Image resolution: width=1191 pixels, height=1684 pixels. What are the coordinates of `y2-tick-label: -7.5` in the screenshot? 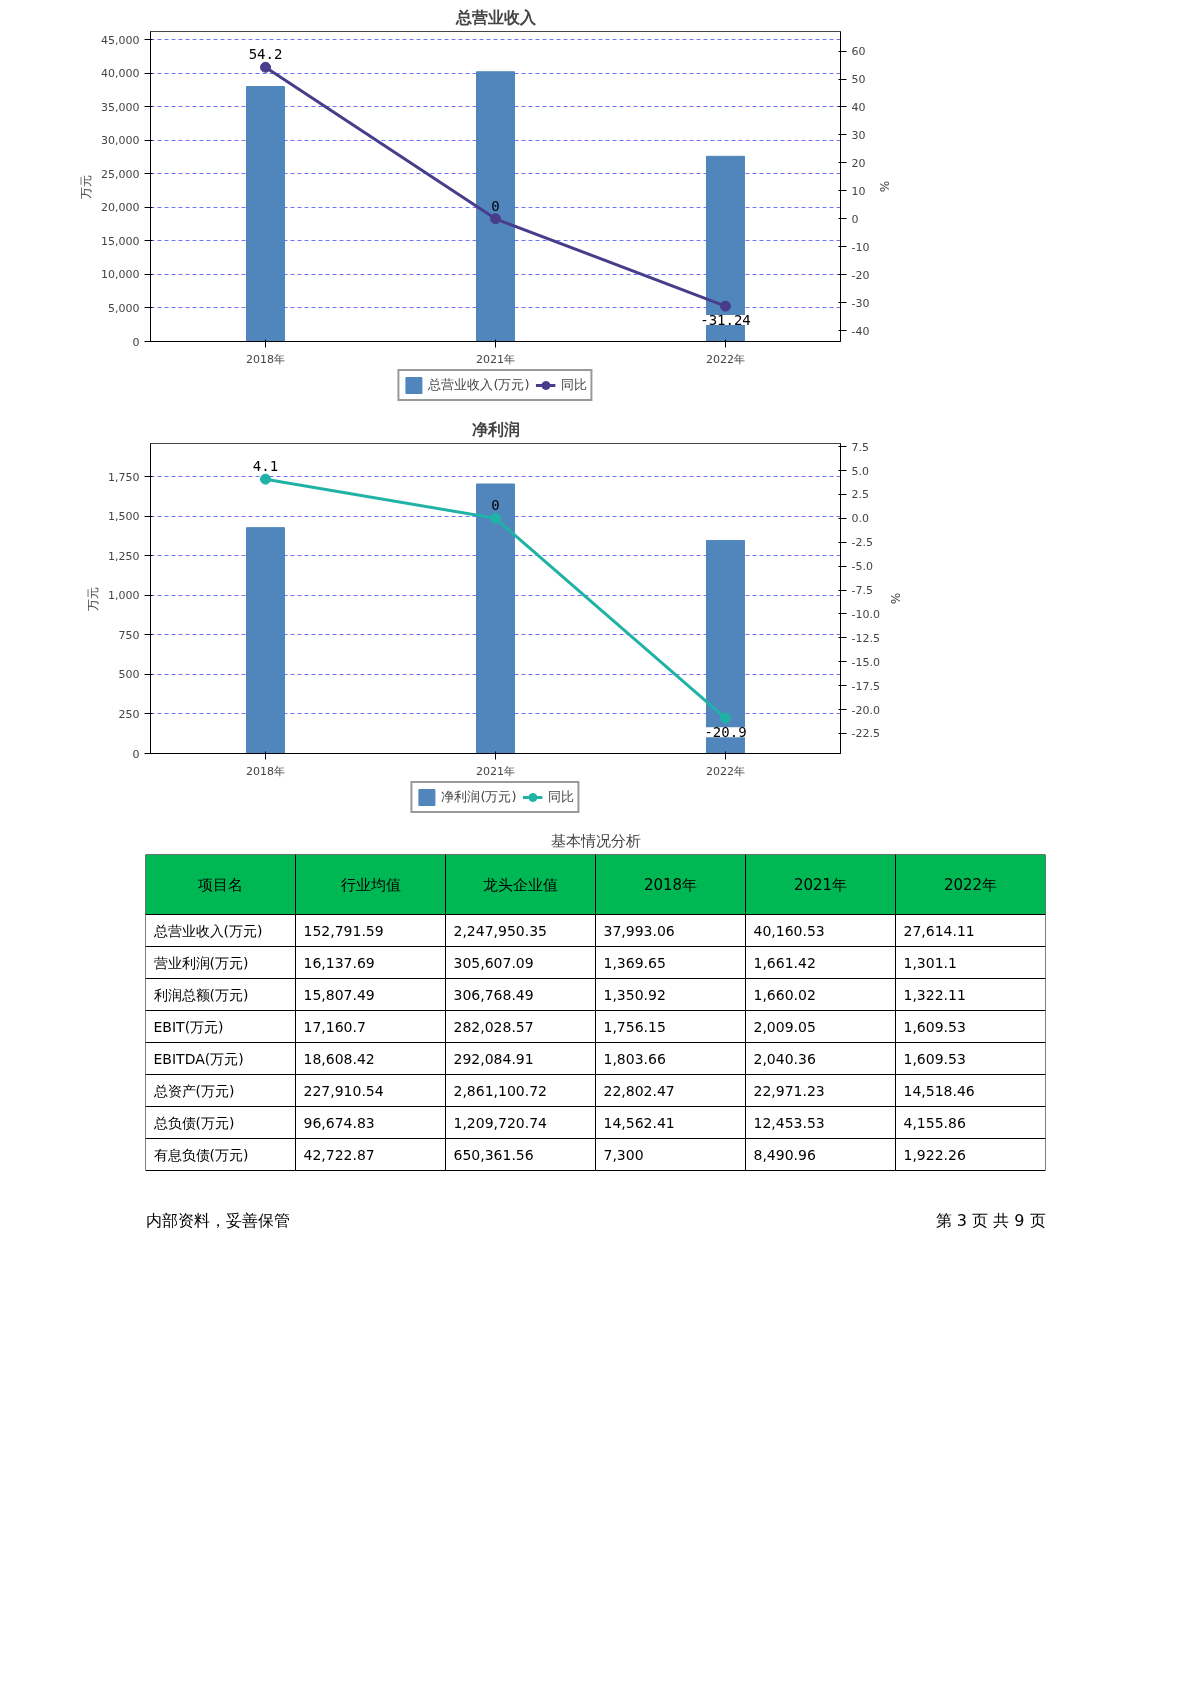 It's located at (862, 591).